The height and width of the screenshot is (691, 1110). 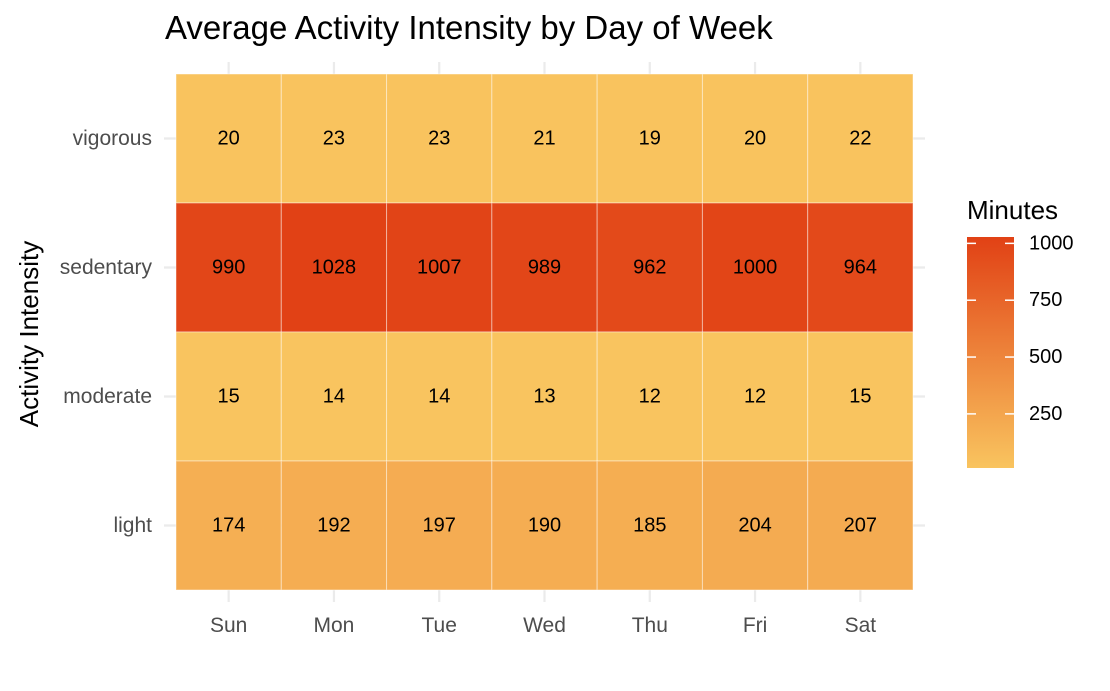 I want to click on y-tick-label-vigorous: vigorous, so click(x=112, y=138).